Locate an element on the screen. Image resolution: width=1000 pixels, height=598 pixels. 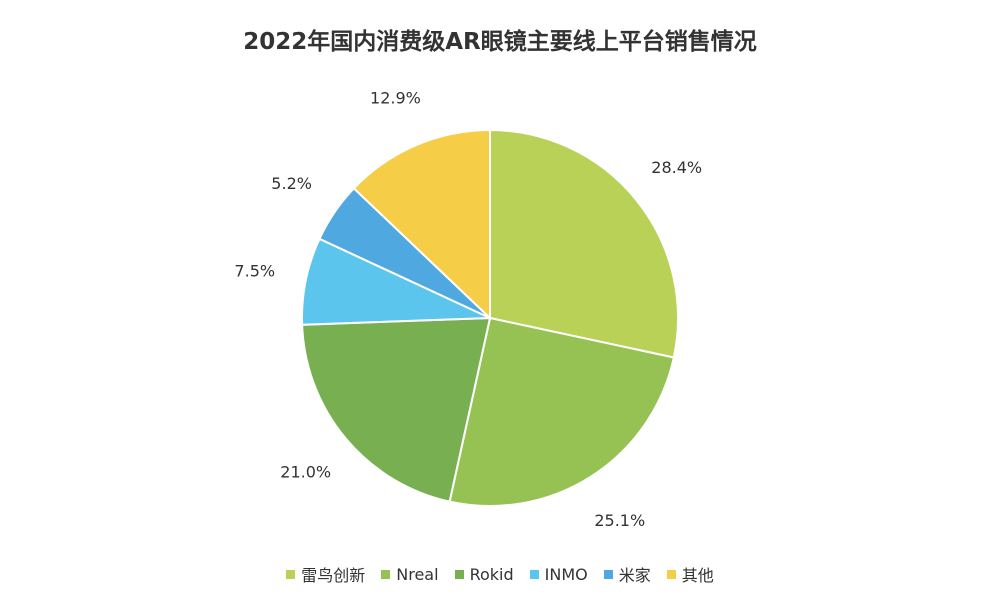
legend-item-3: INMO is located at coordinates (558, 574).